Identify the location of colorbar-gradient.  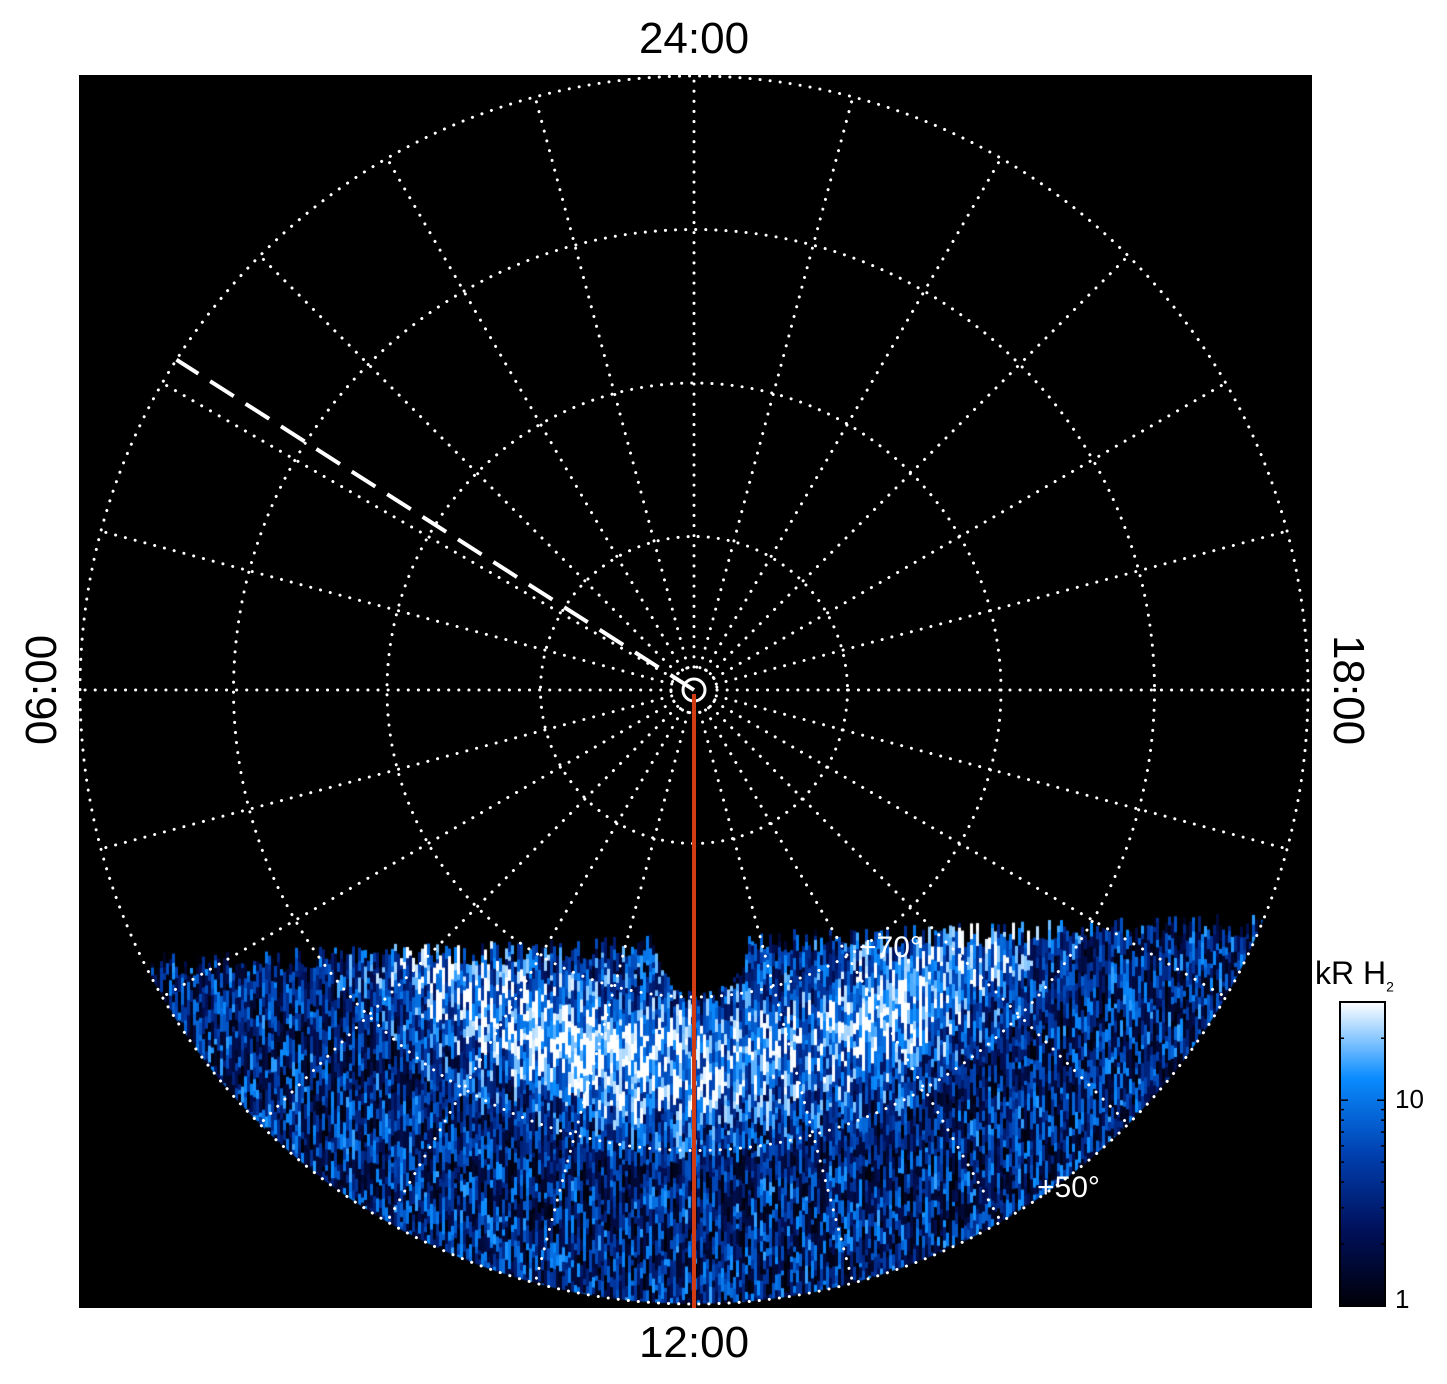
(1362, 1154).